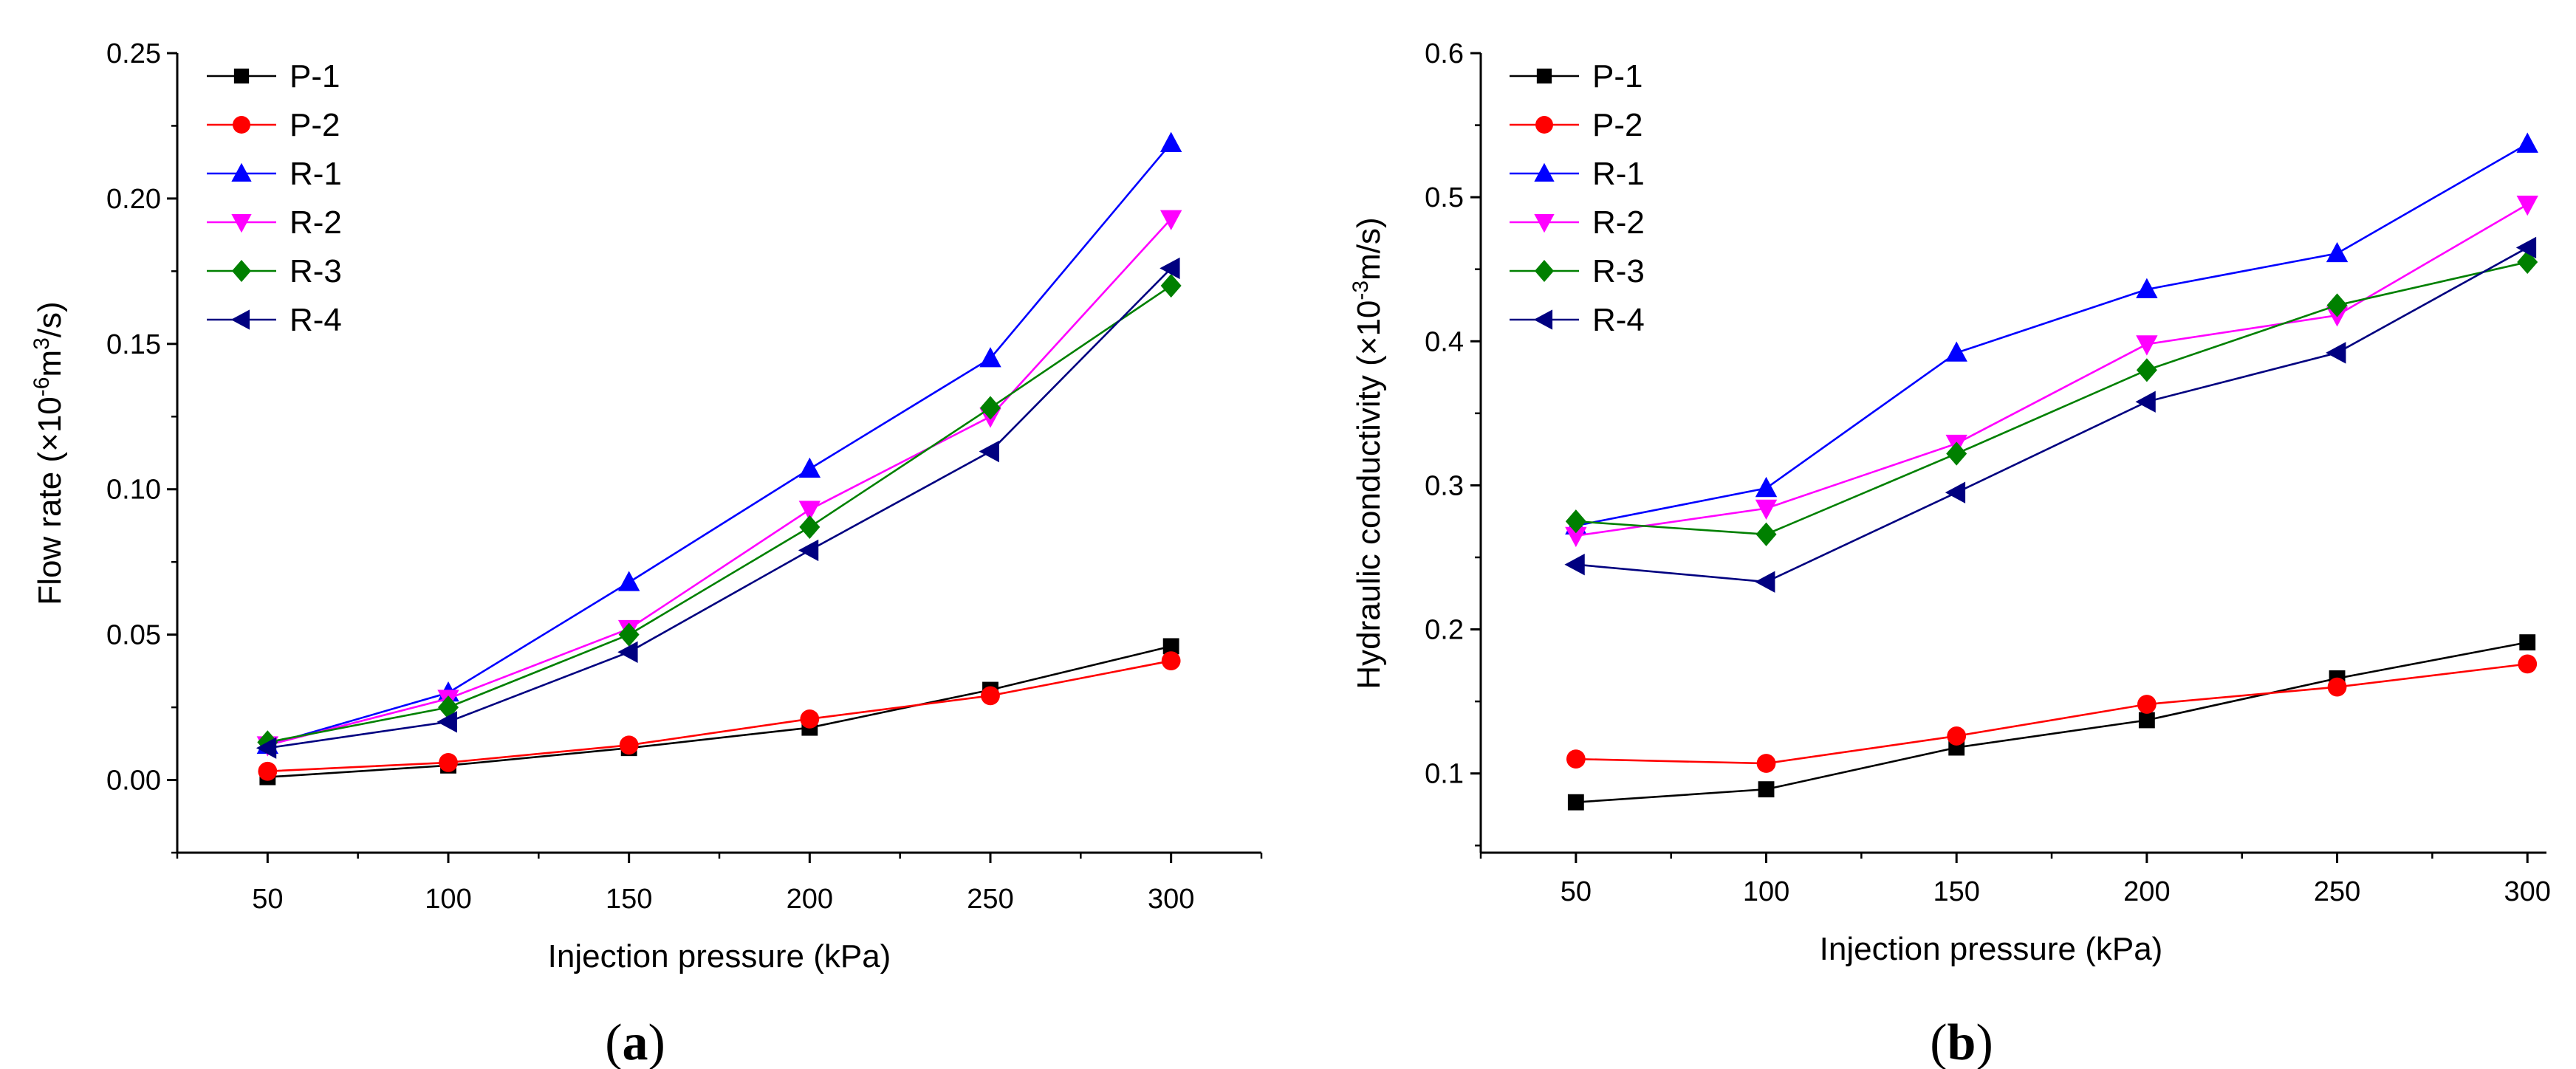 The height and width of the screenshot is (1069, 2576). What do you see at coordinates (635, 1041) in the screenshot?
I see `panel-caption: (a)` at bounding box center [635, 1041].